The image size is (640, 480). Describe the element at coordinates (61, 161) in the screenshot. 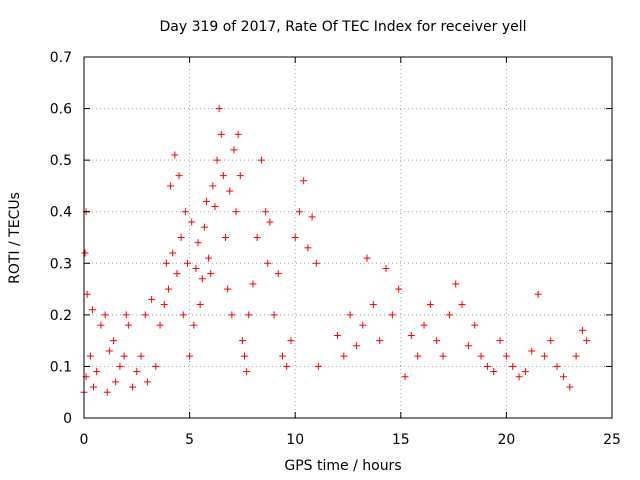

I see `y-tick-label: 0.5` at that location.